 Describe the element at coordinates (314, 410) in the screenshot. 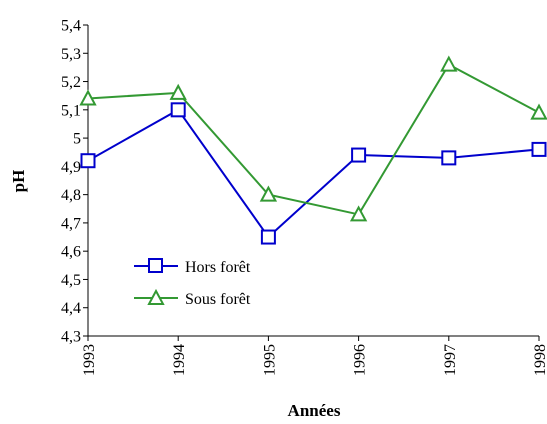

I see `x-axis-title: Années` at that location.